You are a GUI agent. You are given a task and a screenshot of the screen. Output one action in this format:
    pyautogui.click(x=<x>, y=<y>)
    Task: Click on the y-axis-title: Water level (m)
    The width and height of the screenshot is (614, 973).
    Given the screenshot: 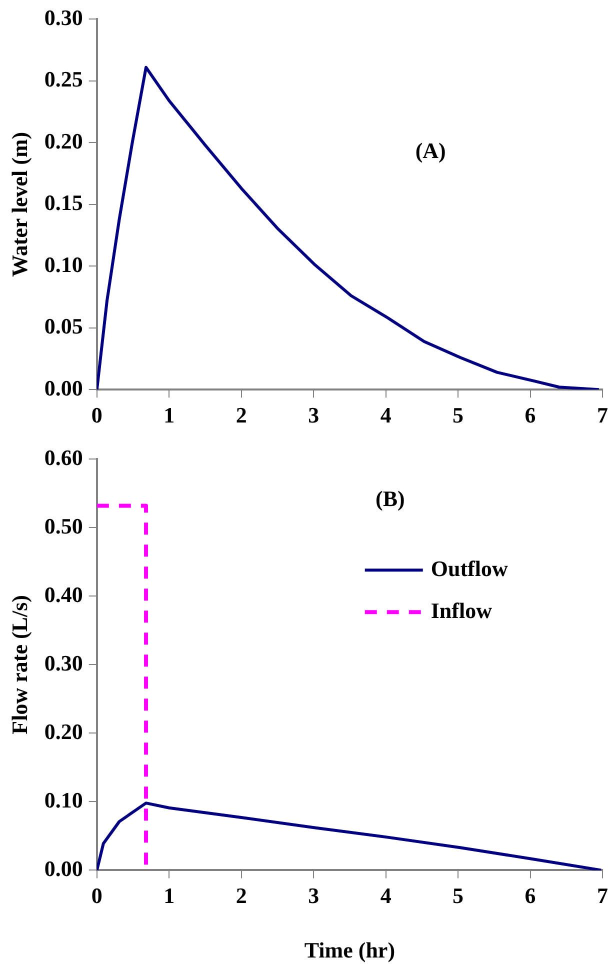 What is the action you would take?
    pyautogui.click(x=19, y=204)
    